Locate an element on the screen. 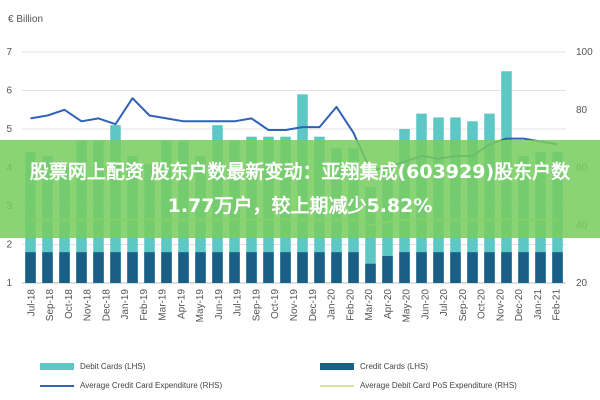  x-tick-label: Apr-19 is located at coordinates (181, 304).